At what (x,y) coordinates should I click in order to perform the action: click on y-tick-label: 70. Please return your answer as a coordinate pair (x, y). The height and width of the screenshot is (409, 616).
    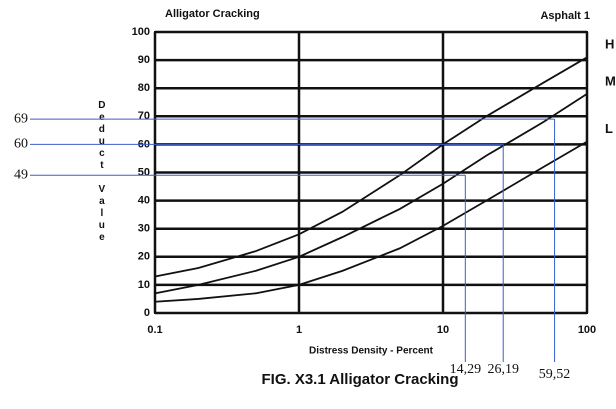
    Looking at the image, I should click on (144, 116).